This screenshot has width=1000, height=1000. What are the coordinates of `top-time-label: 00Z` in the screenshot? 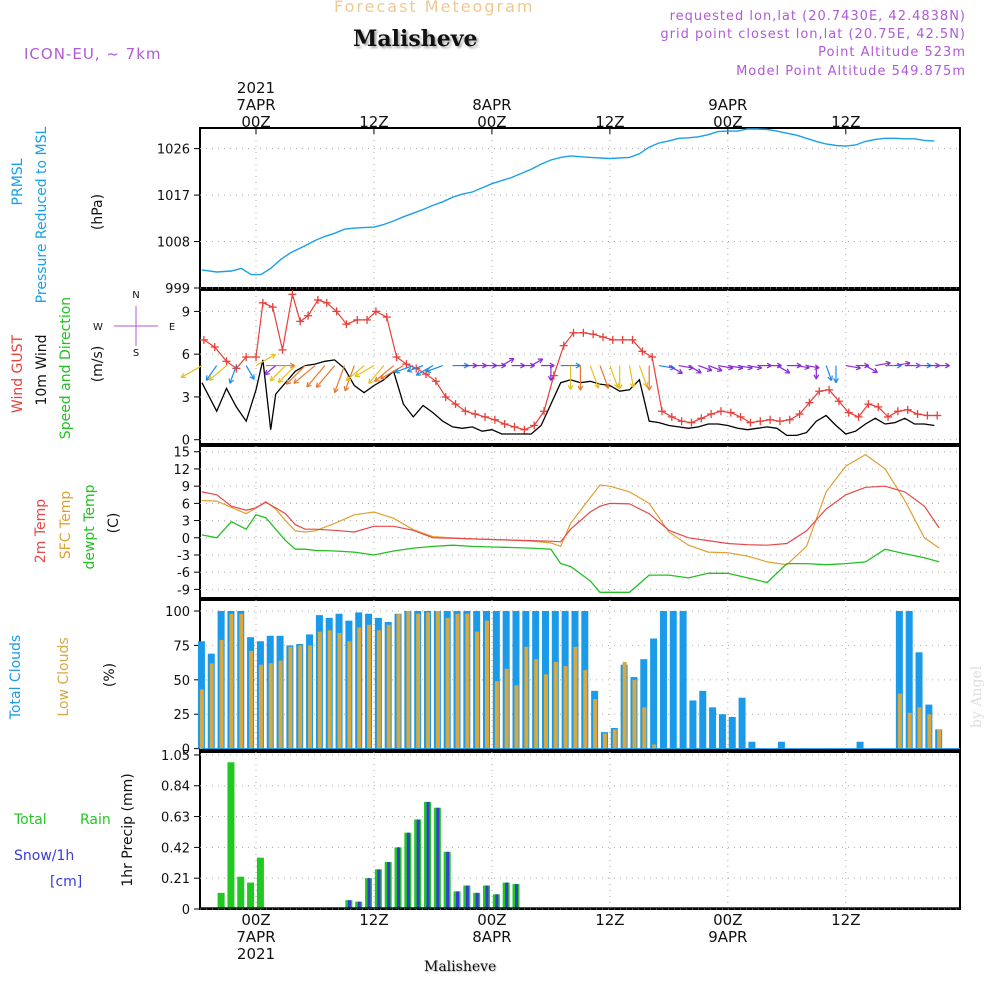 It's located at (255, 122).